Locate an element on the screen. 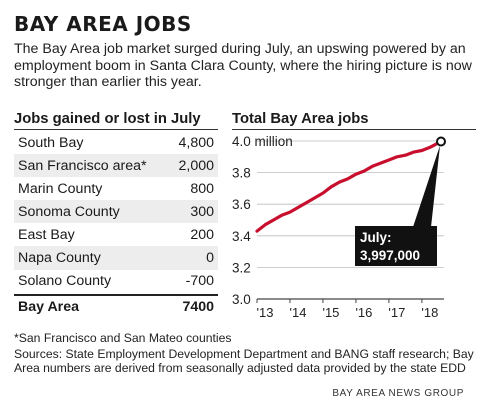 The image size is (482, 413). x-tick-label: '17 is located at coordinates (396, 312).